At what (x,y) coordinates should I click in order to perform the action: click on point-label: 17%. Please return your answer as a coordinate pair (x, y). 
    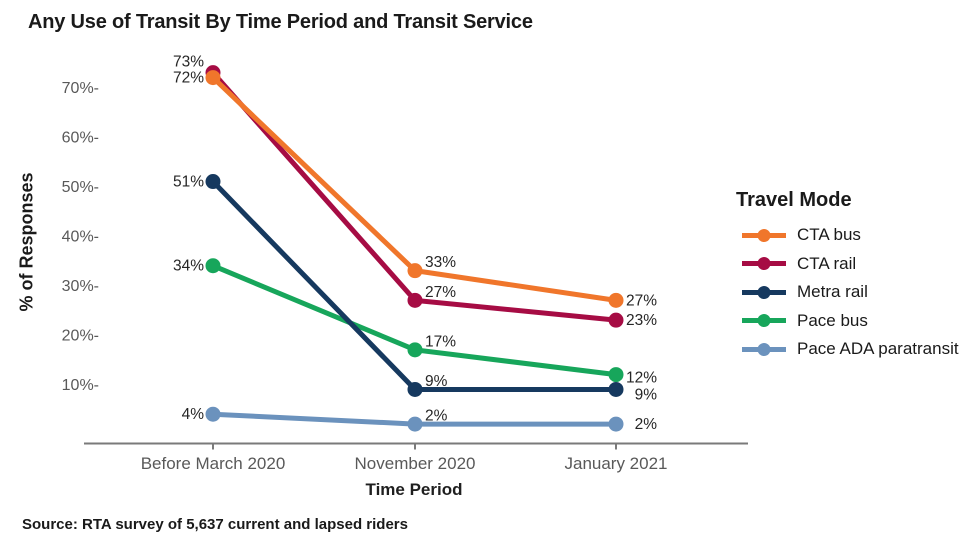
    Looking at the image, I should click on (440, 341).